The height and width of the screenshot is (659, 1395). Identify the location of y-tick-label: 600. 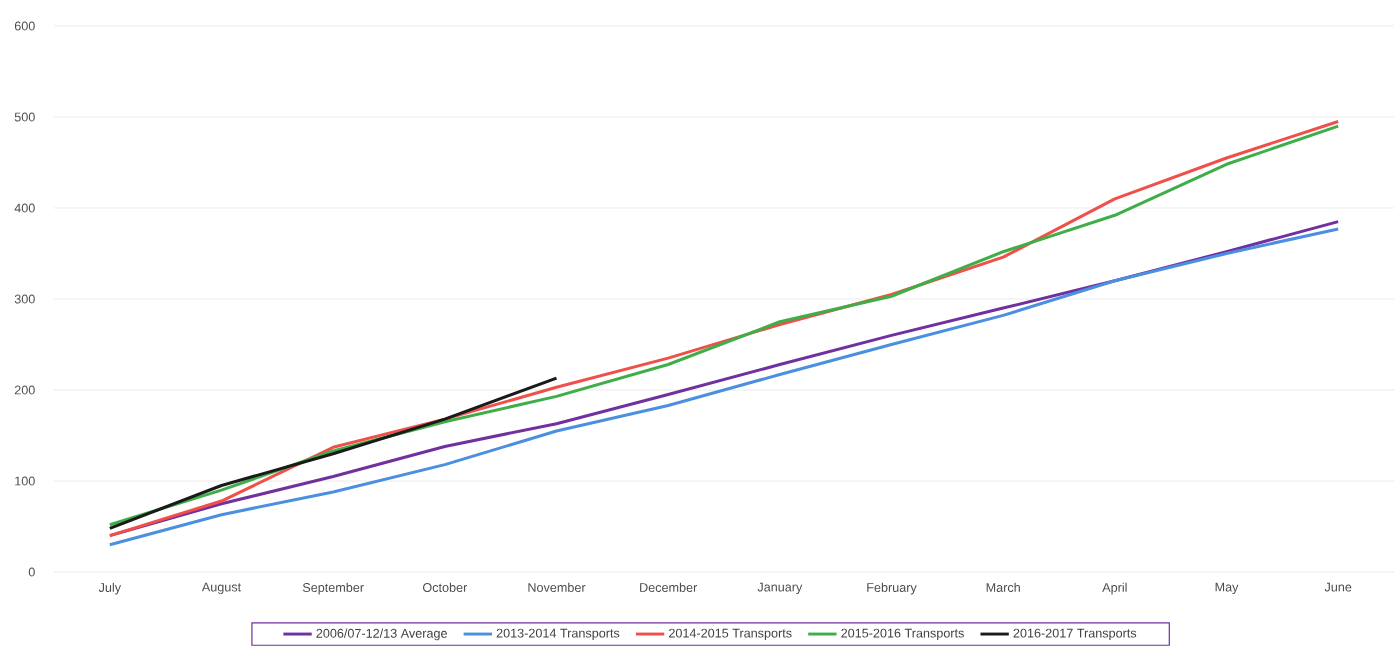
(24, 26).